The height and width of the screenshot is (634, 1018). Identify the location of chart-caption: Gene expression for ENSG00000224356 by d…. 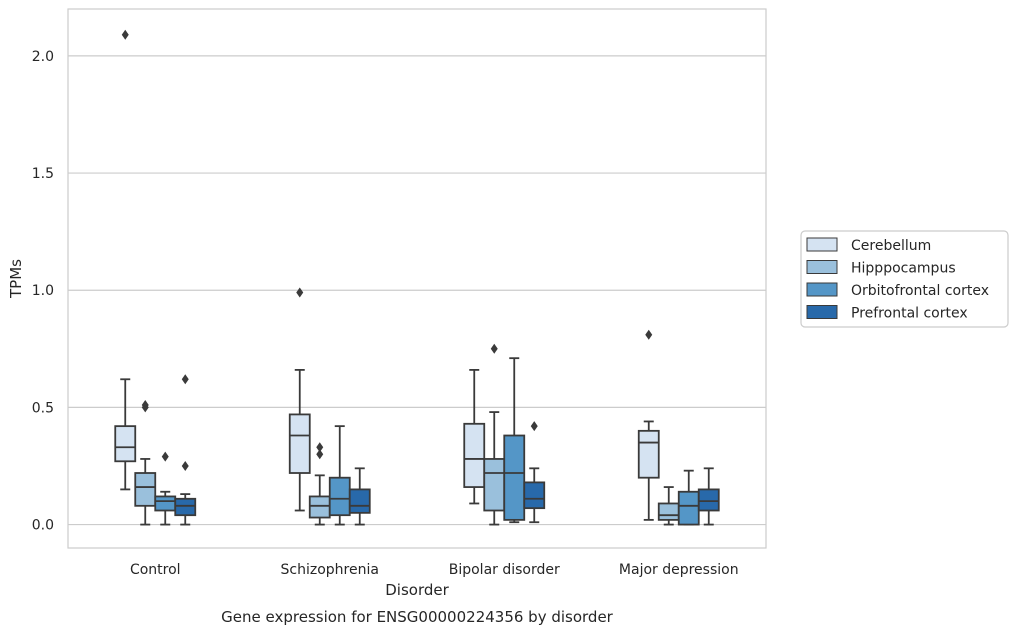
(417, 617).